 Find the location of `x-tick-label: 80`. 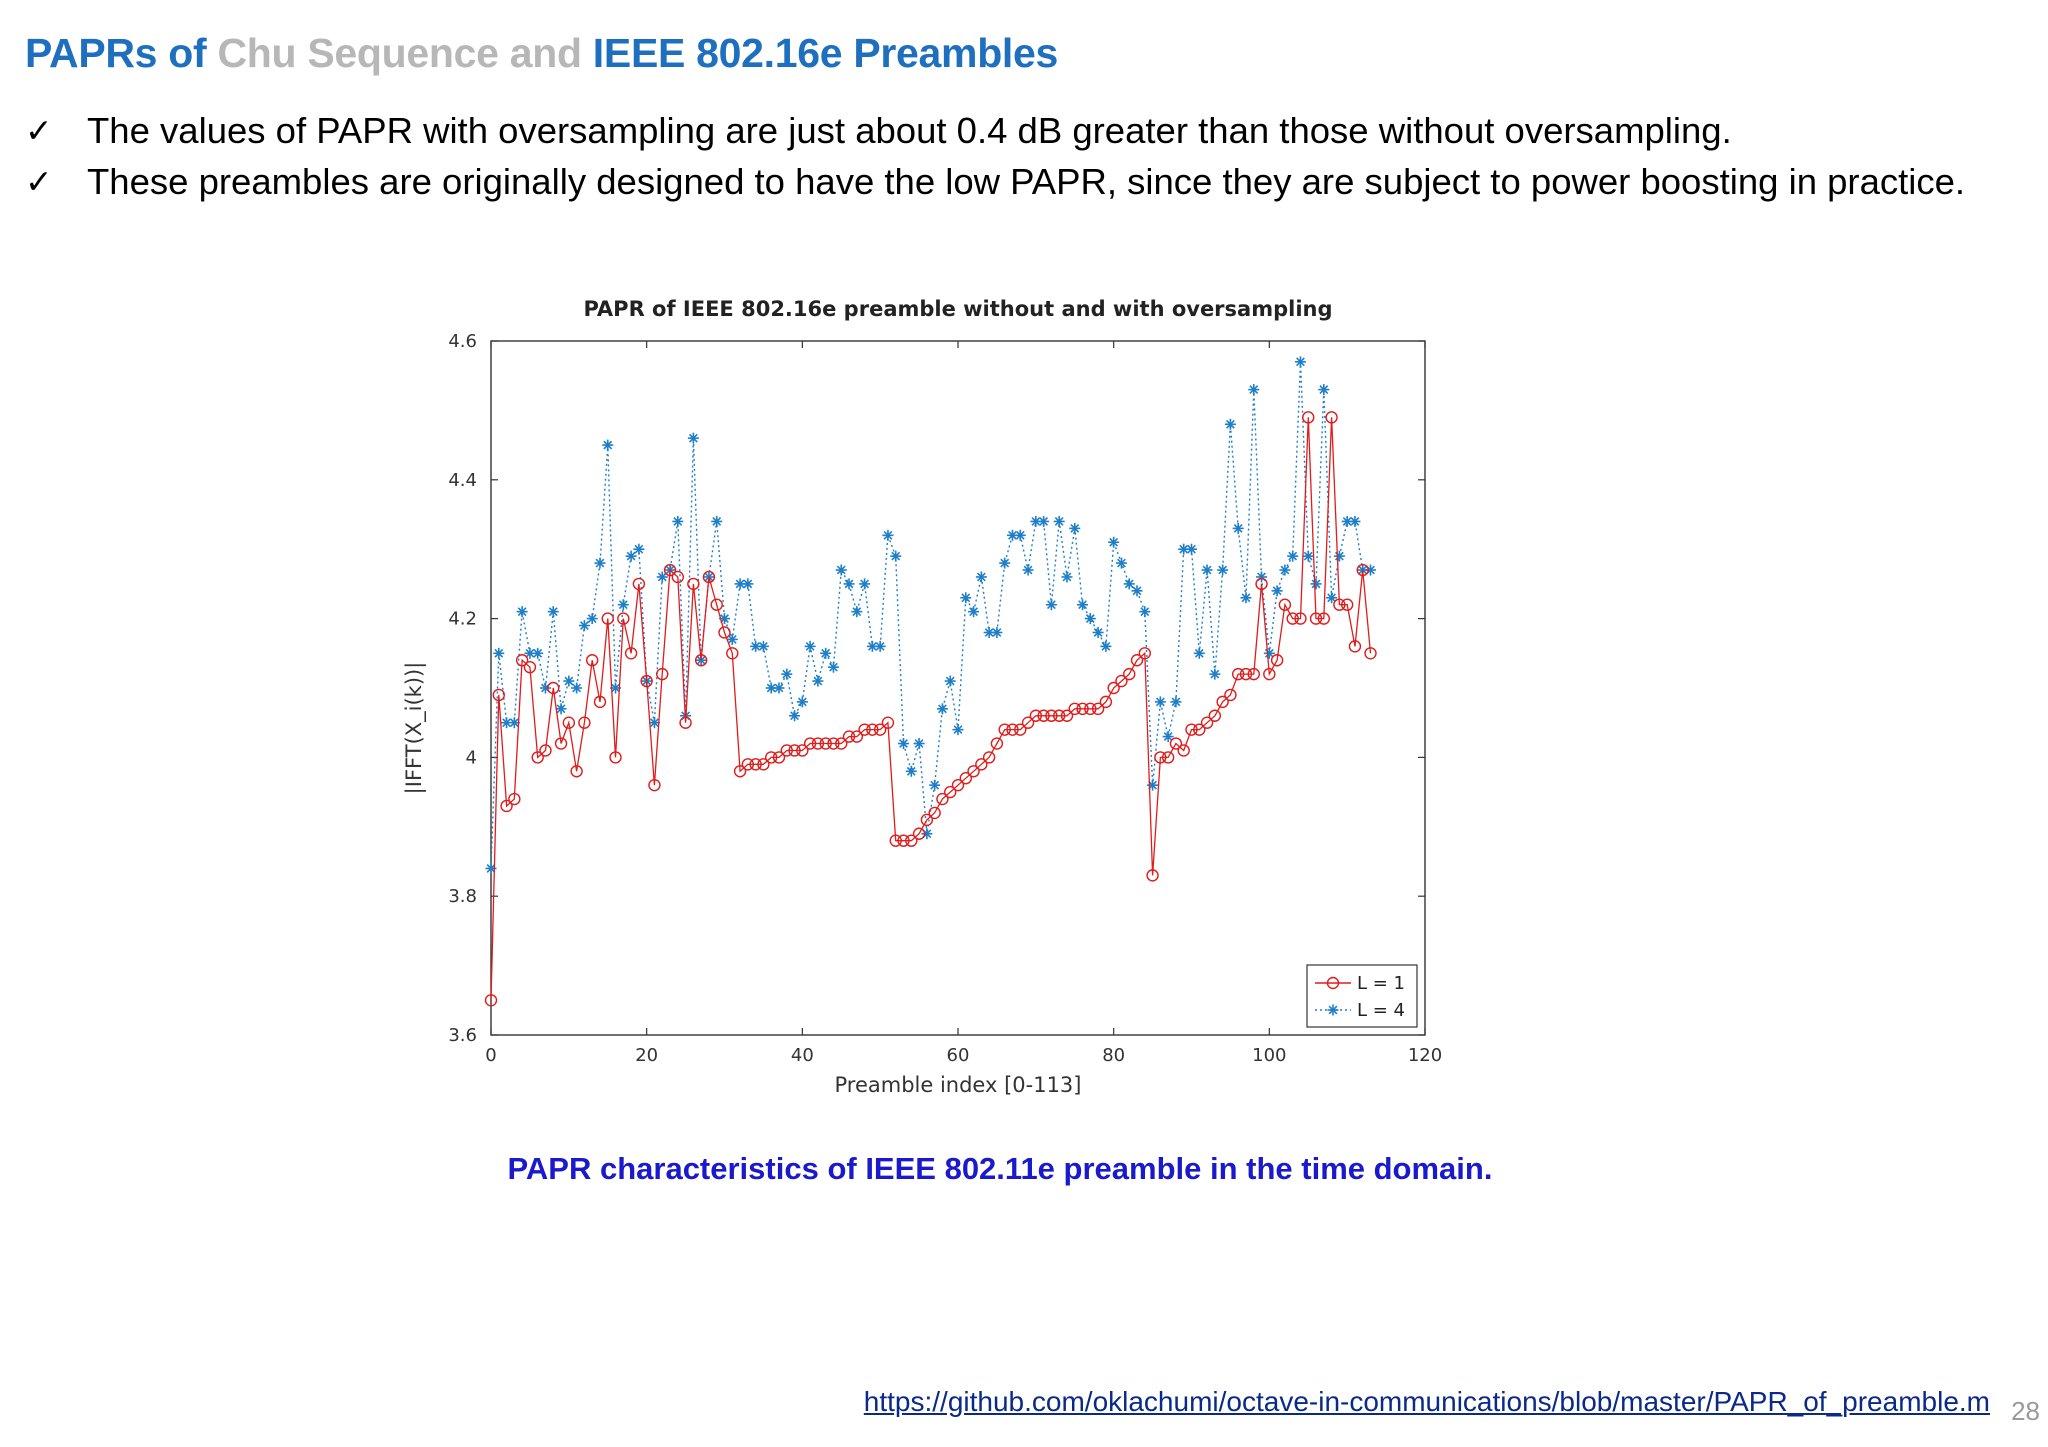

x-tick-label: 80 is located at coordinates (1113, 1055).